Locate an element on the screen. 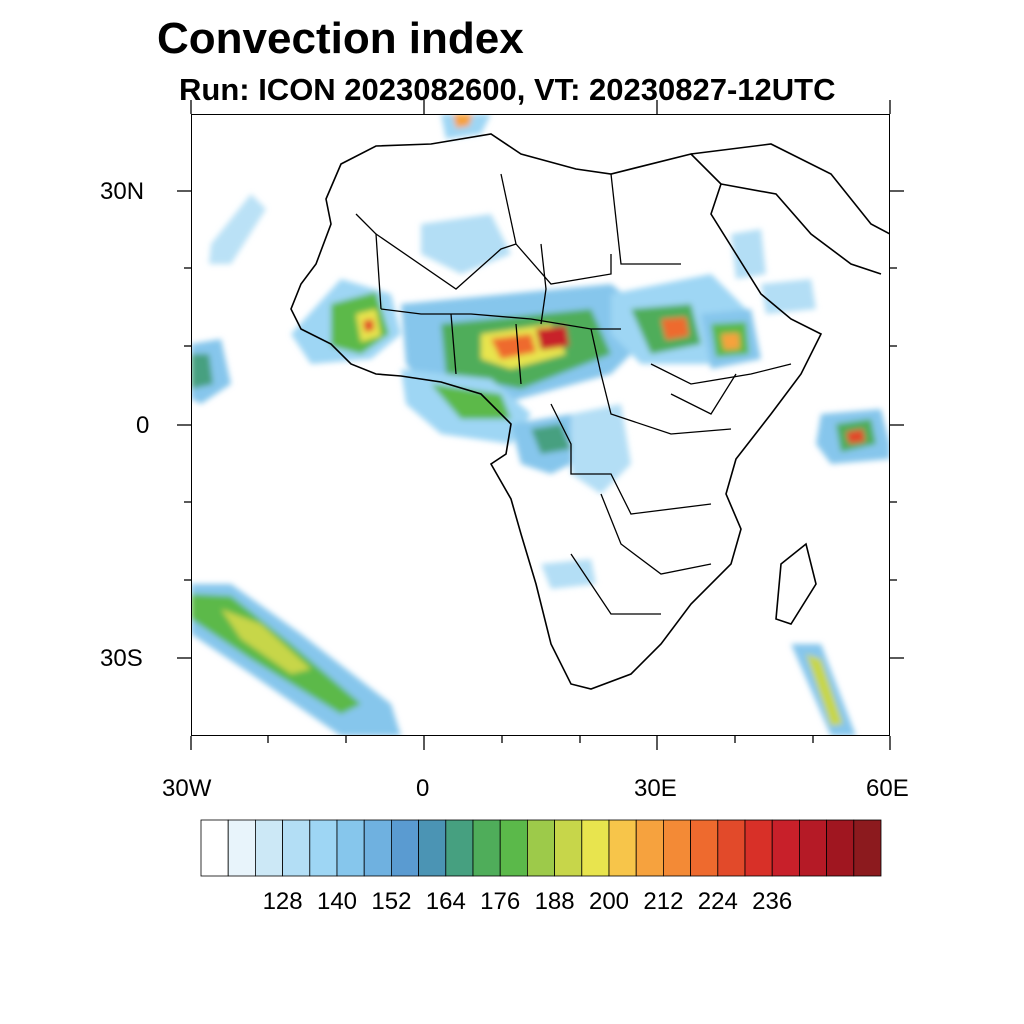 The width and height of the screenshot is (1024, 1024). colorbar-label: 152 is located at coordinates (391, 901).